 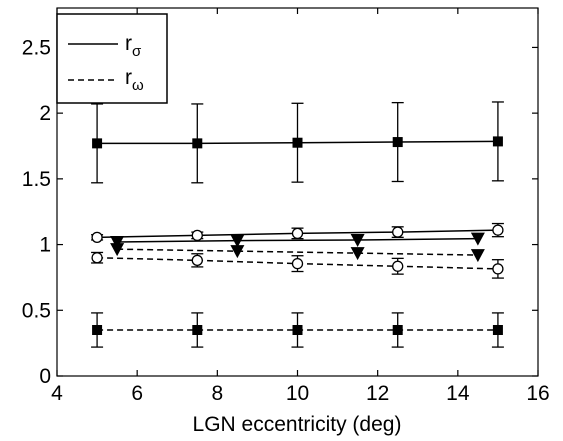 What do you see at coordinates (36, 179) in the screenshot?
I see `y-tick-label: 1.5` at bounding box center [36, 179].